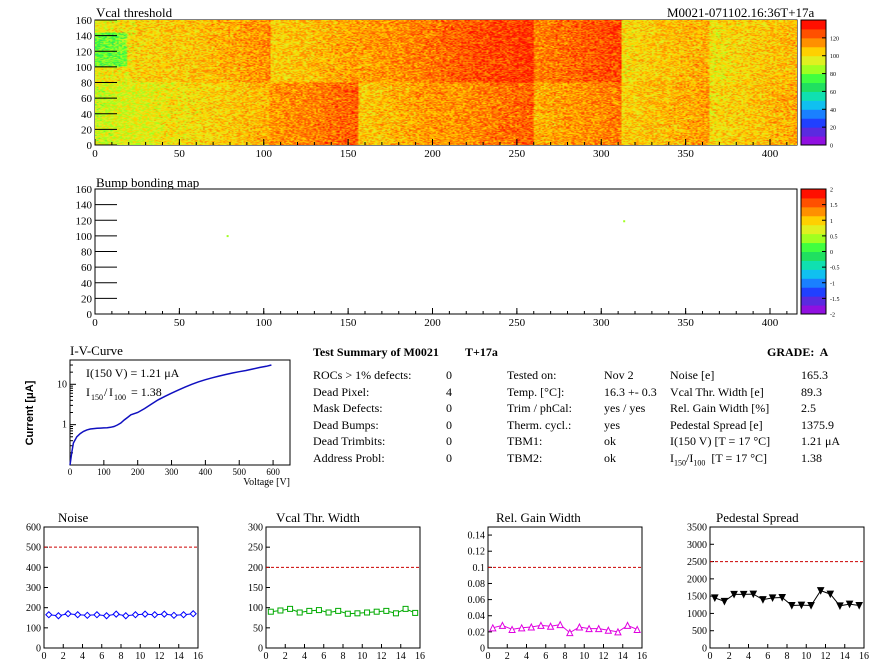 This screenshot has height=672, width=896. What do you see at coordinates (179, 656) in the screenshot?
I see `x-tick-label: 14` at bounding box center [179, 656].